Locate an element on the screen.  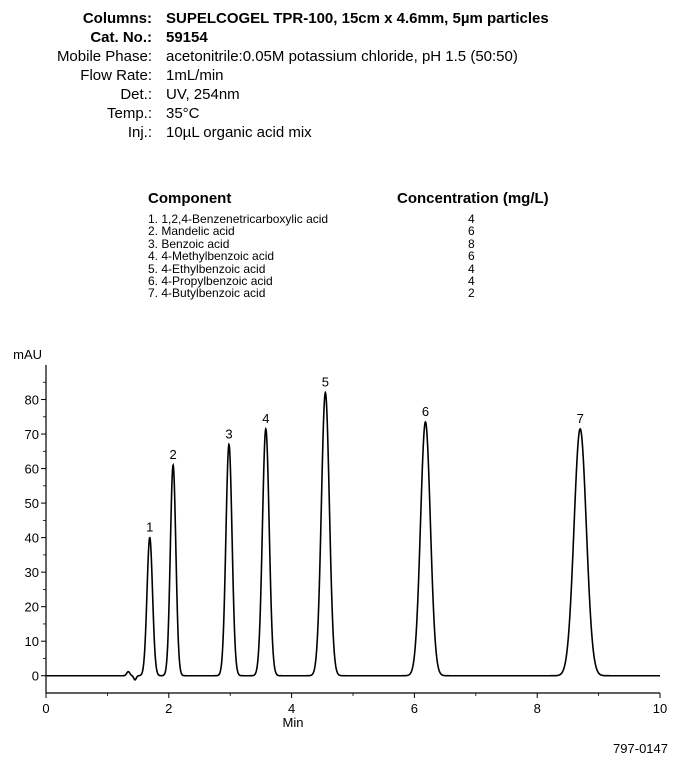
condition-value: 10µL organic acid mix is located at coordinates (239, 132).